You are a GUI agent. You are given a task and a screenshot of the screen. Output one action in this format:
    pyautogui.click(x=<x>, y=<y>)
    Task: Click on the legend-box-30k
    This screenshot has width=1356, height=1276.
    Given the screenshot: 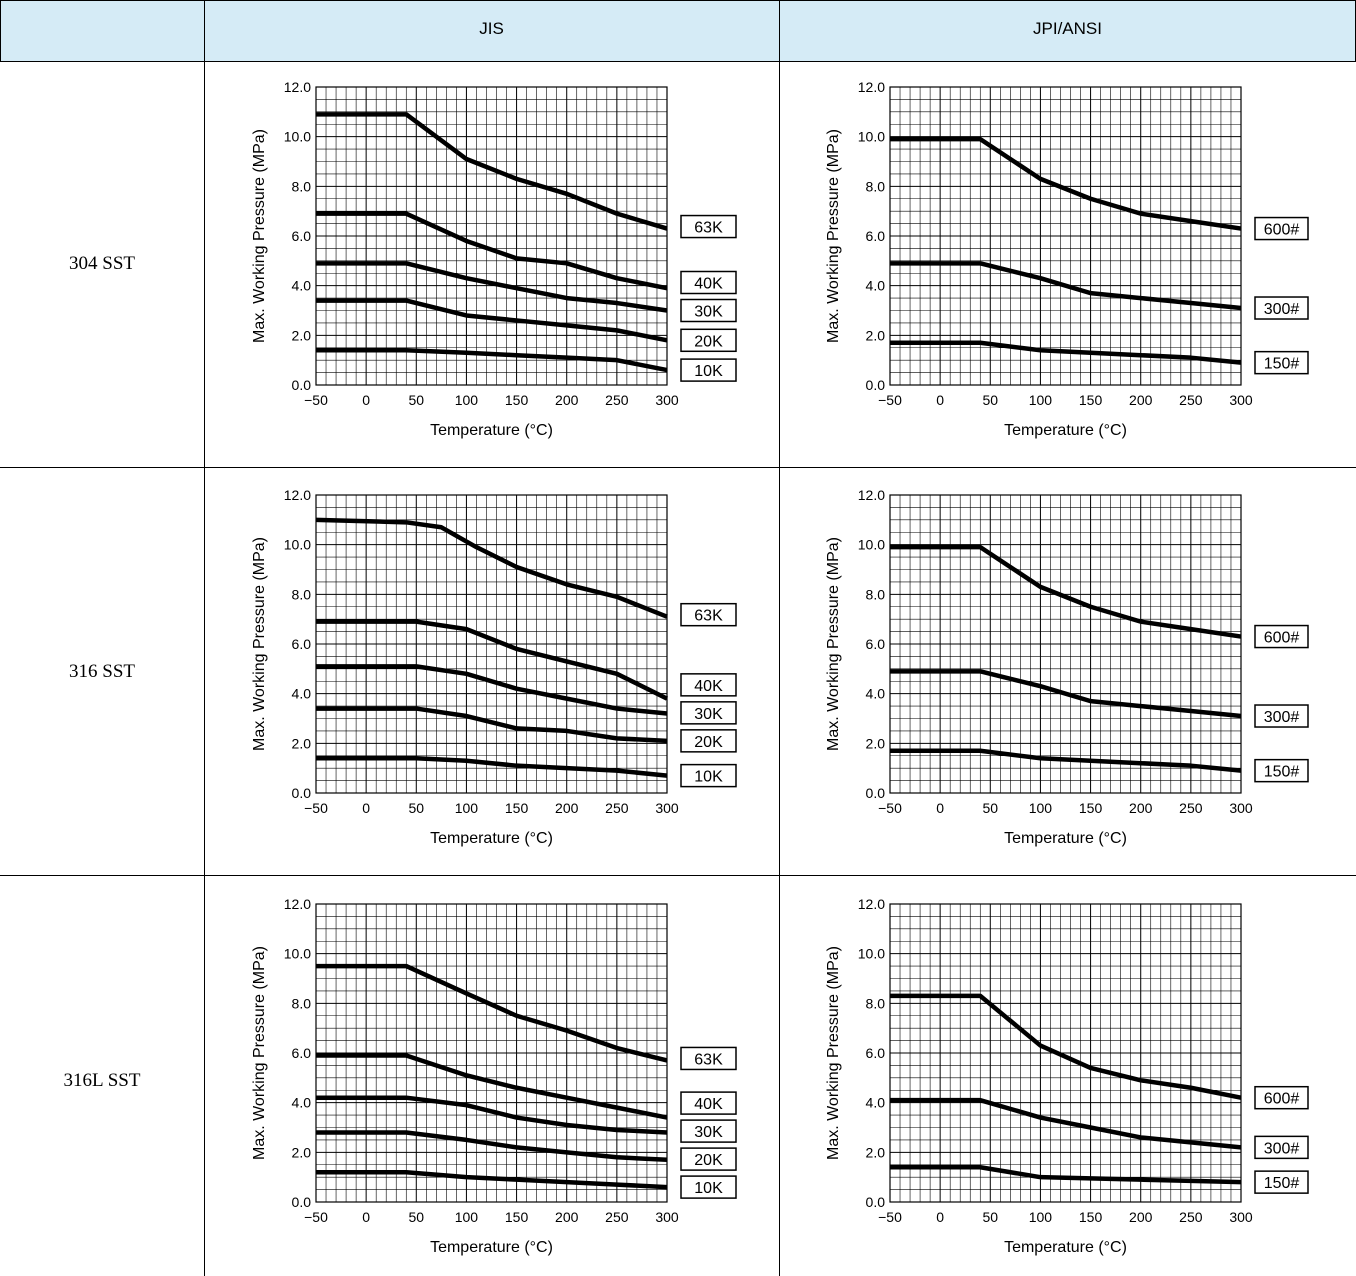 What is the action you would take?
    pyautogui.click(x=708, y=310)
    